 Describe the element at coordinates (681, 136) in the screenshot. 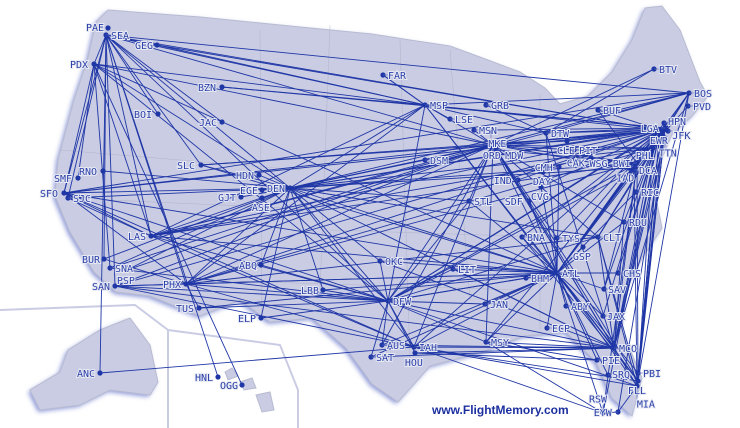

I see `airport-label-jfk: JFK` at that location.